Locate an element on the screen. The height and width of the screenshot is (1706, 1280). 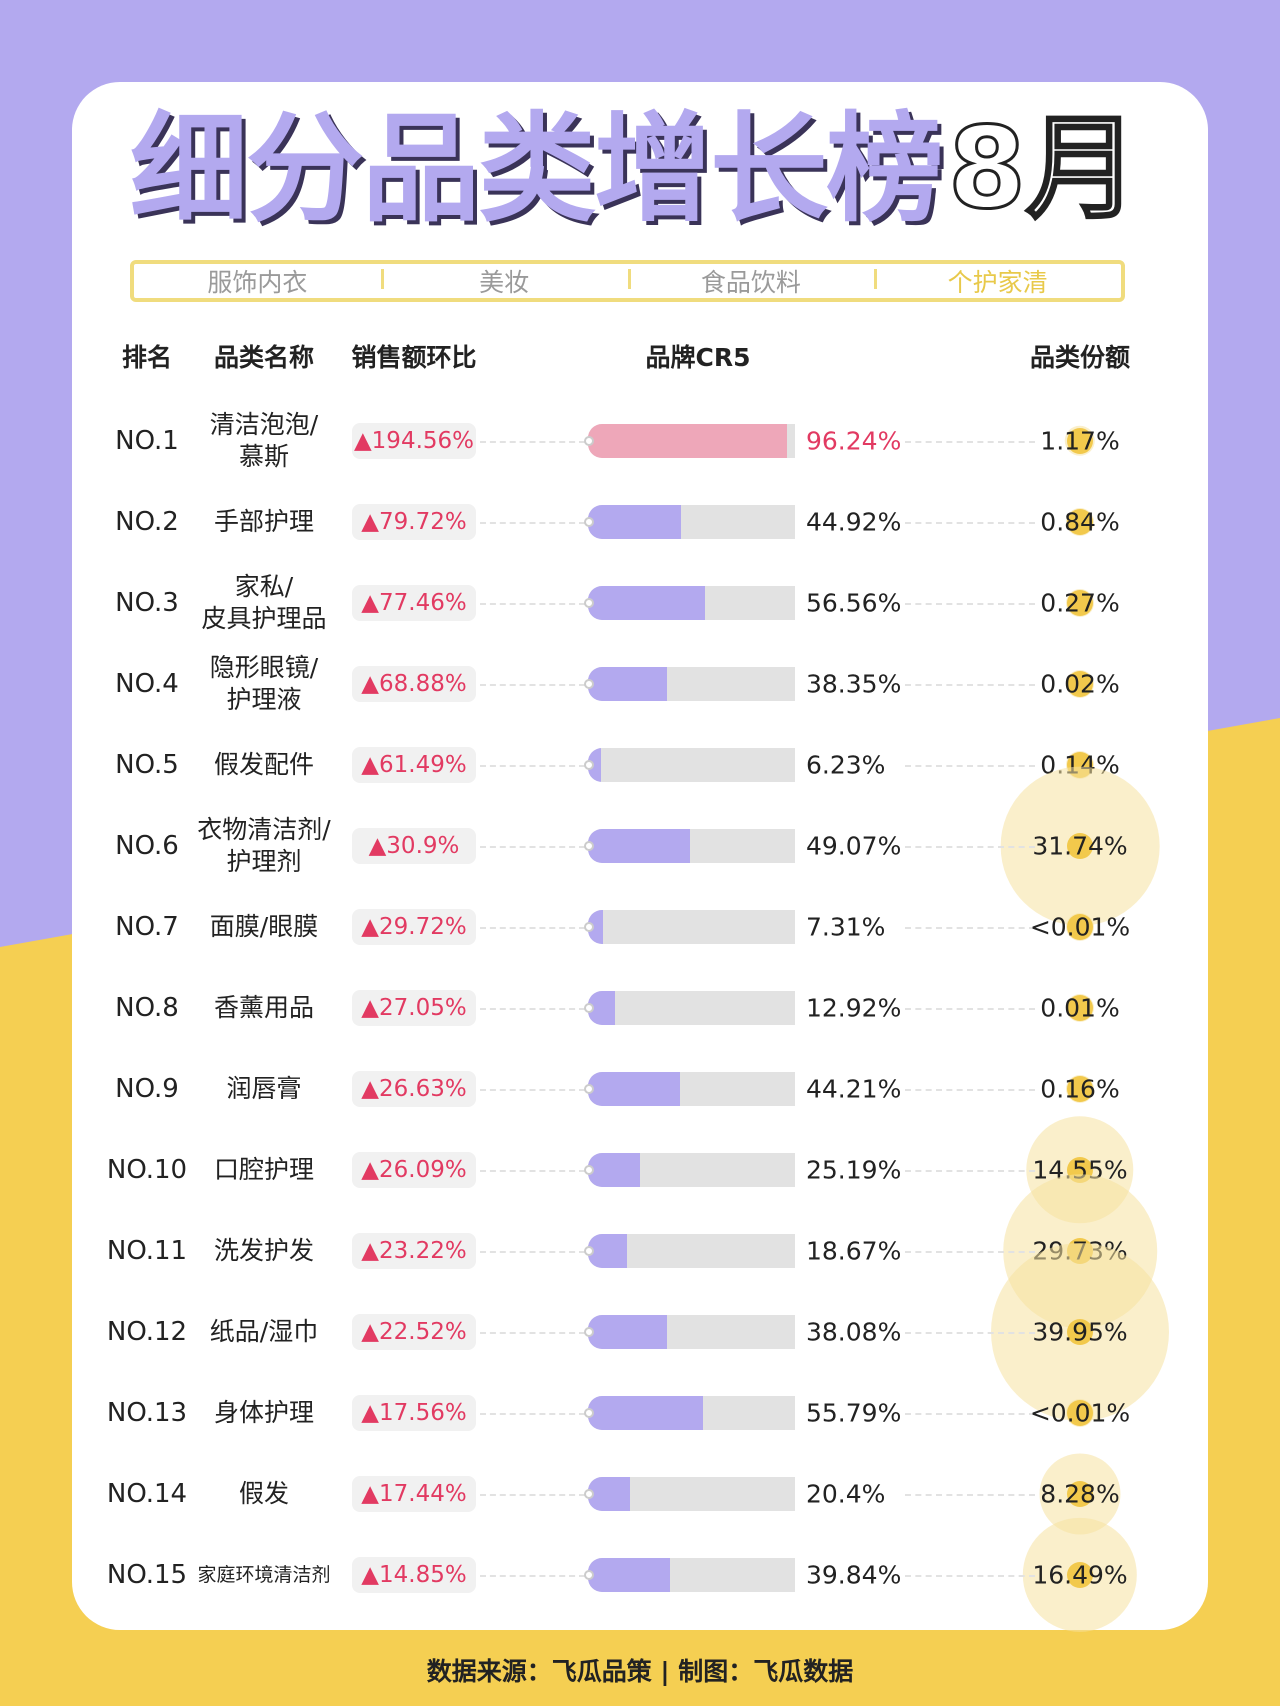
tab-2: 食品饮料 is located at coordinates (751, 281).